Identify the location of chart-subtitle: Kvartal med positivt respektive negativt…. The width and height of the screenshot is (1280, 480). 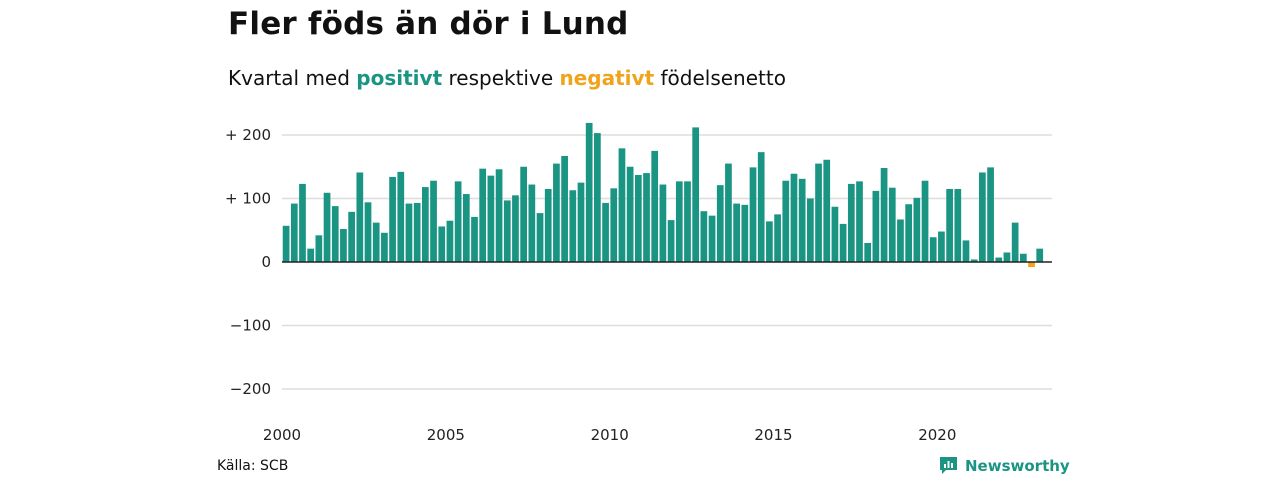
(507, 78).